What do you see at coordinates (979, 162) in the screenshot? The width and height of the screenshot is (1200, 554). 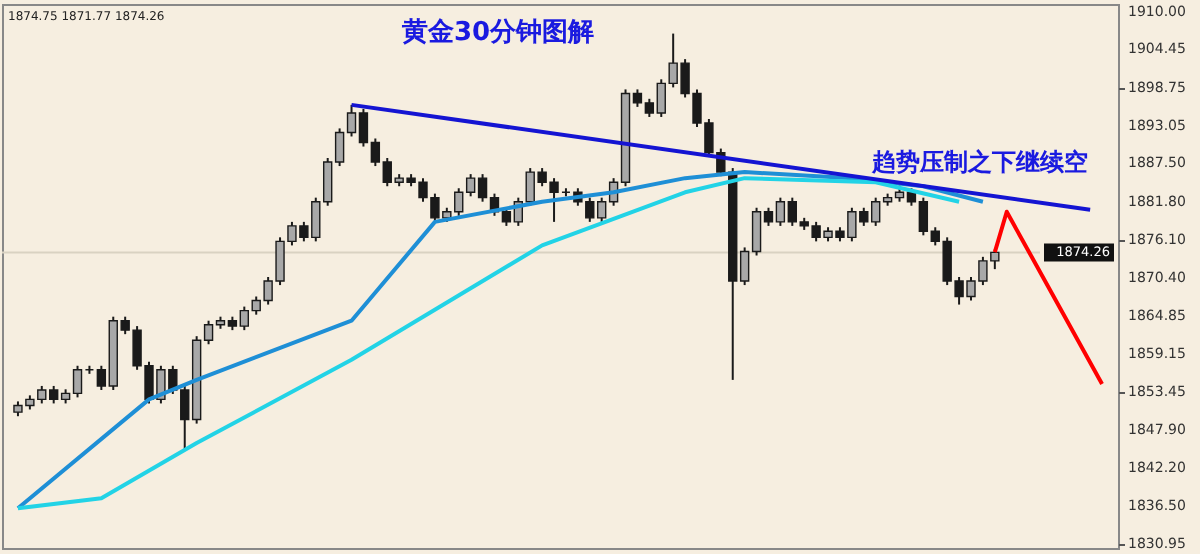 I see `annotation: 趋势压制之下继续空` at bounding box center [979, 162].